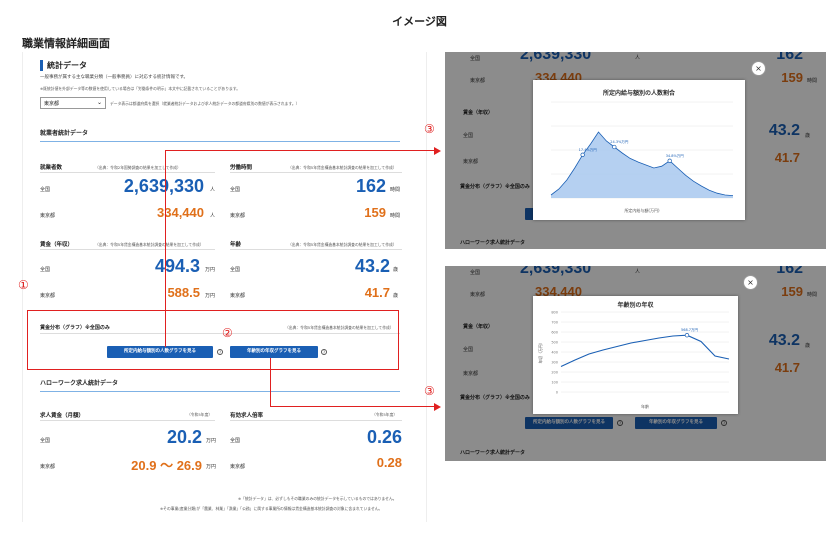 Image resolution: width=839 pixels, height=546 pixels. What do you see at coordinates (554, 363) in the screenshot?
I see `y-tick-label: 300` at bounding box center [554, 363].